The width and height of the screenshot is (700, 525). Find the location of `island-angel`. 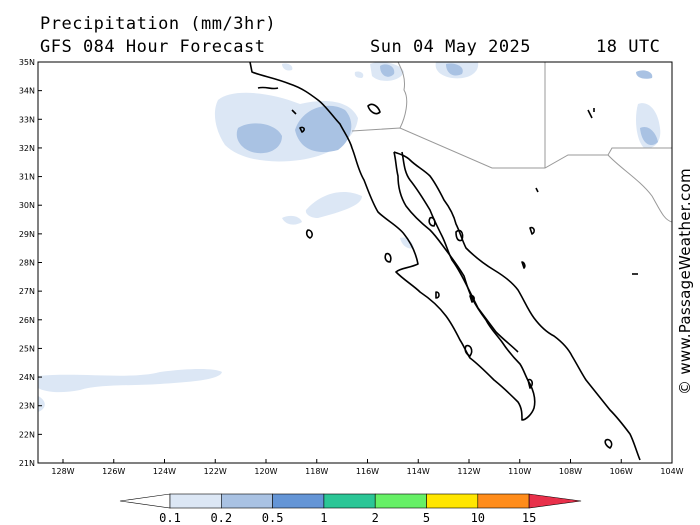

island-angel is located at coordinates (432, 221).